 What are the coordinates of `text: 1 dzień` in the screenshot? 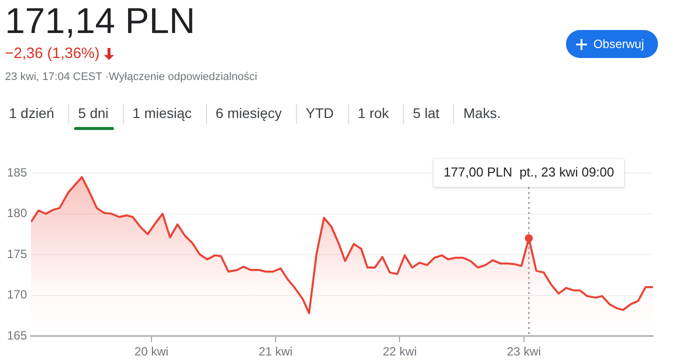 It's located at (32, 113).